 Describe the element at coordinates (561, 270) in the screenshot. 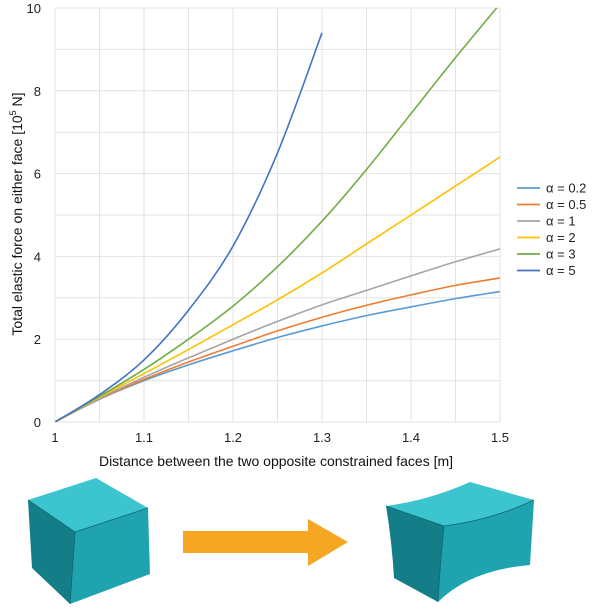

I see `legend-label: α = 5` at that location.